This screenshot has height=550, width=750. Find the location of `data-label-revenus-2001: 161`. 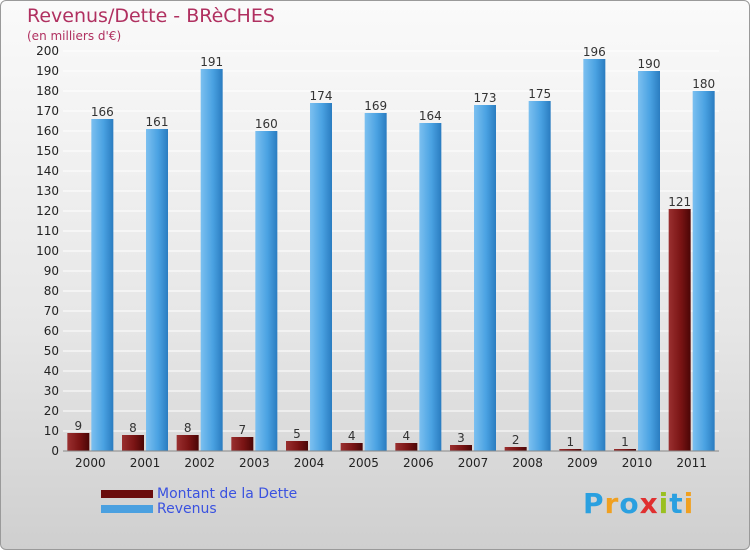

data-label-revenus-2001: 161 is located at coordinates (157, 122).